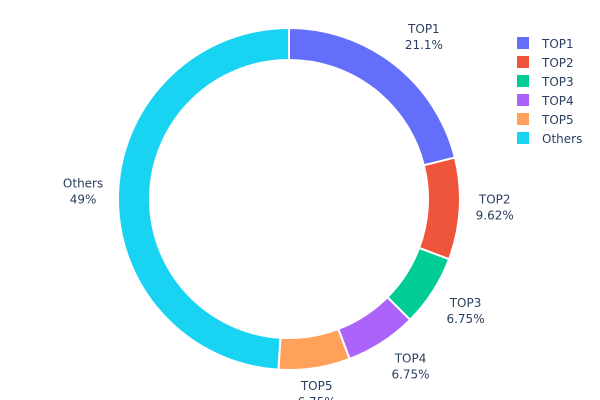 The height and width of the screenshot is (400, 600). Describe the element at coordinates (549, 91) in the screenshot. I see `legend: TOP1 TOP2 TOP3 TOP4 TOP5 Others` at that location.